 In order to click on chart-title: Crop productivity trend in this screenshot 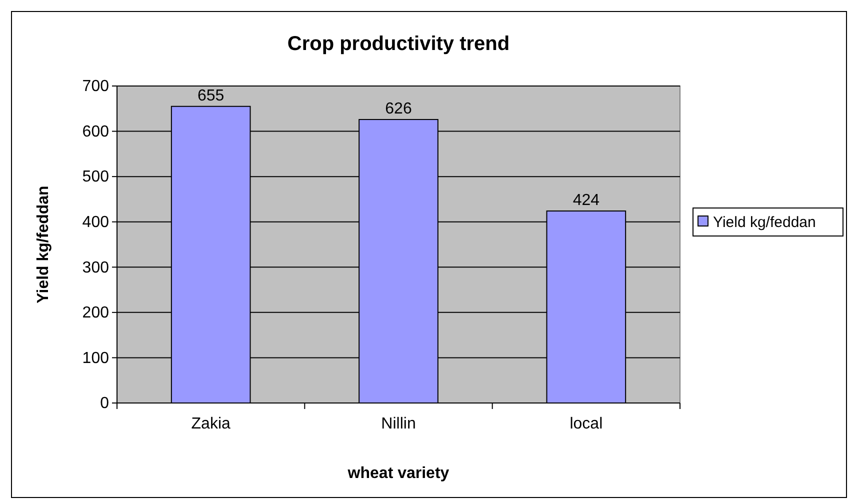, I will do `click(398, 44)`.